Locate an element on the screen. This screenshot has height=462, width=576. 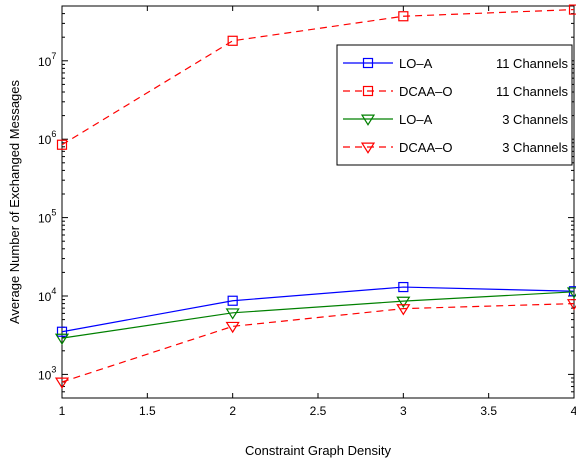
x-tick-label: 3 is located at coordinates (403, 411).